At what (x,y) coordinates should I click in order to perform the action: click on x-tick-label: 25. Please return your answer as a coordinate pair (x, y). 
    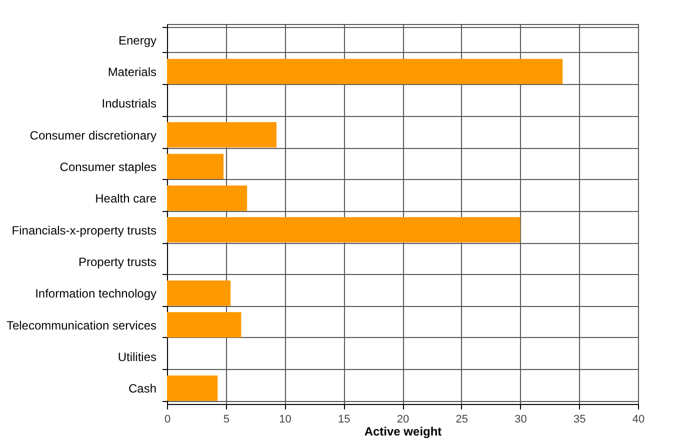
    Looking at the image, I should click on (462, 420).